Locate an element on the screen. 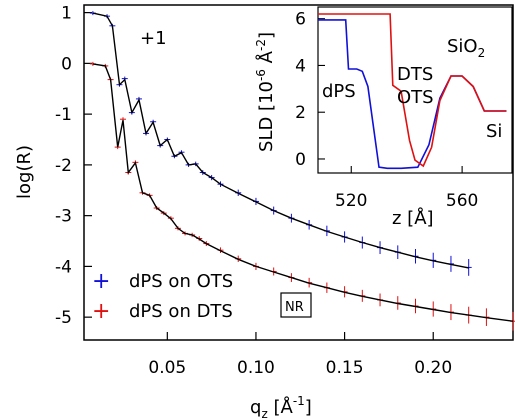 This screenshot has height=420, width=515. main-y-tick-label: 0 is located at coordinates (66, 64).